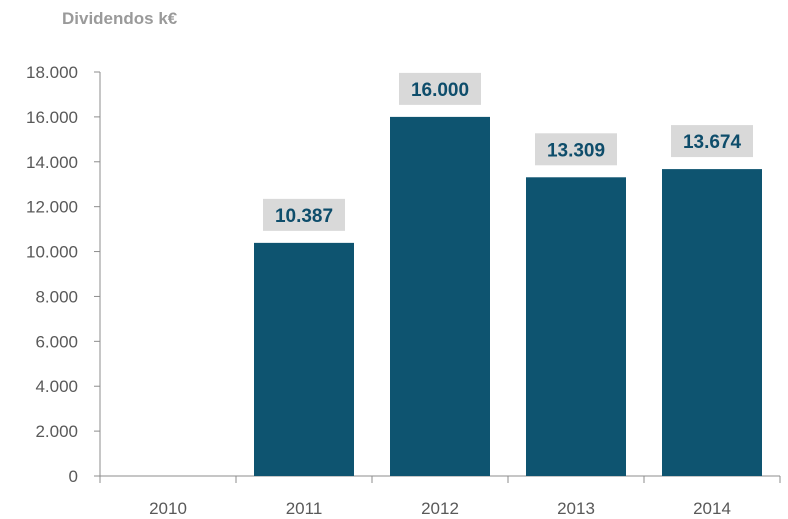 Image resolution: width=788 pixels, height=519 pixels. Describe the element at coordinates (52, 207) in the screenshot. I see `y-tick-label: 12.000` at that location.